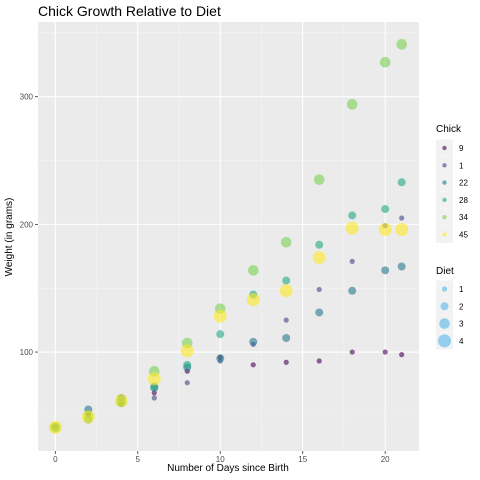  I want to click on x-tick-label: 5, so click(138, 459).